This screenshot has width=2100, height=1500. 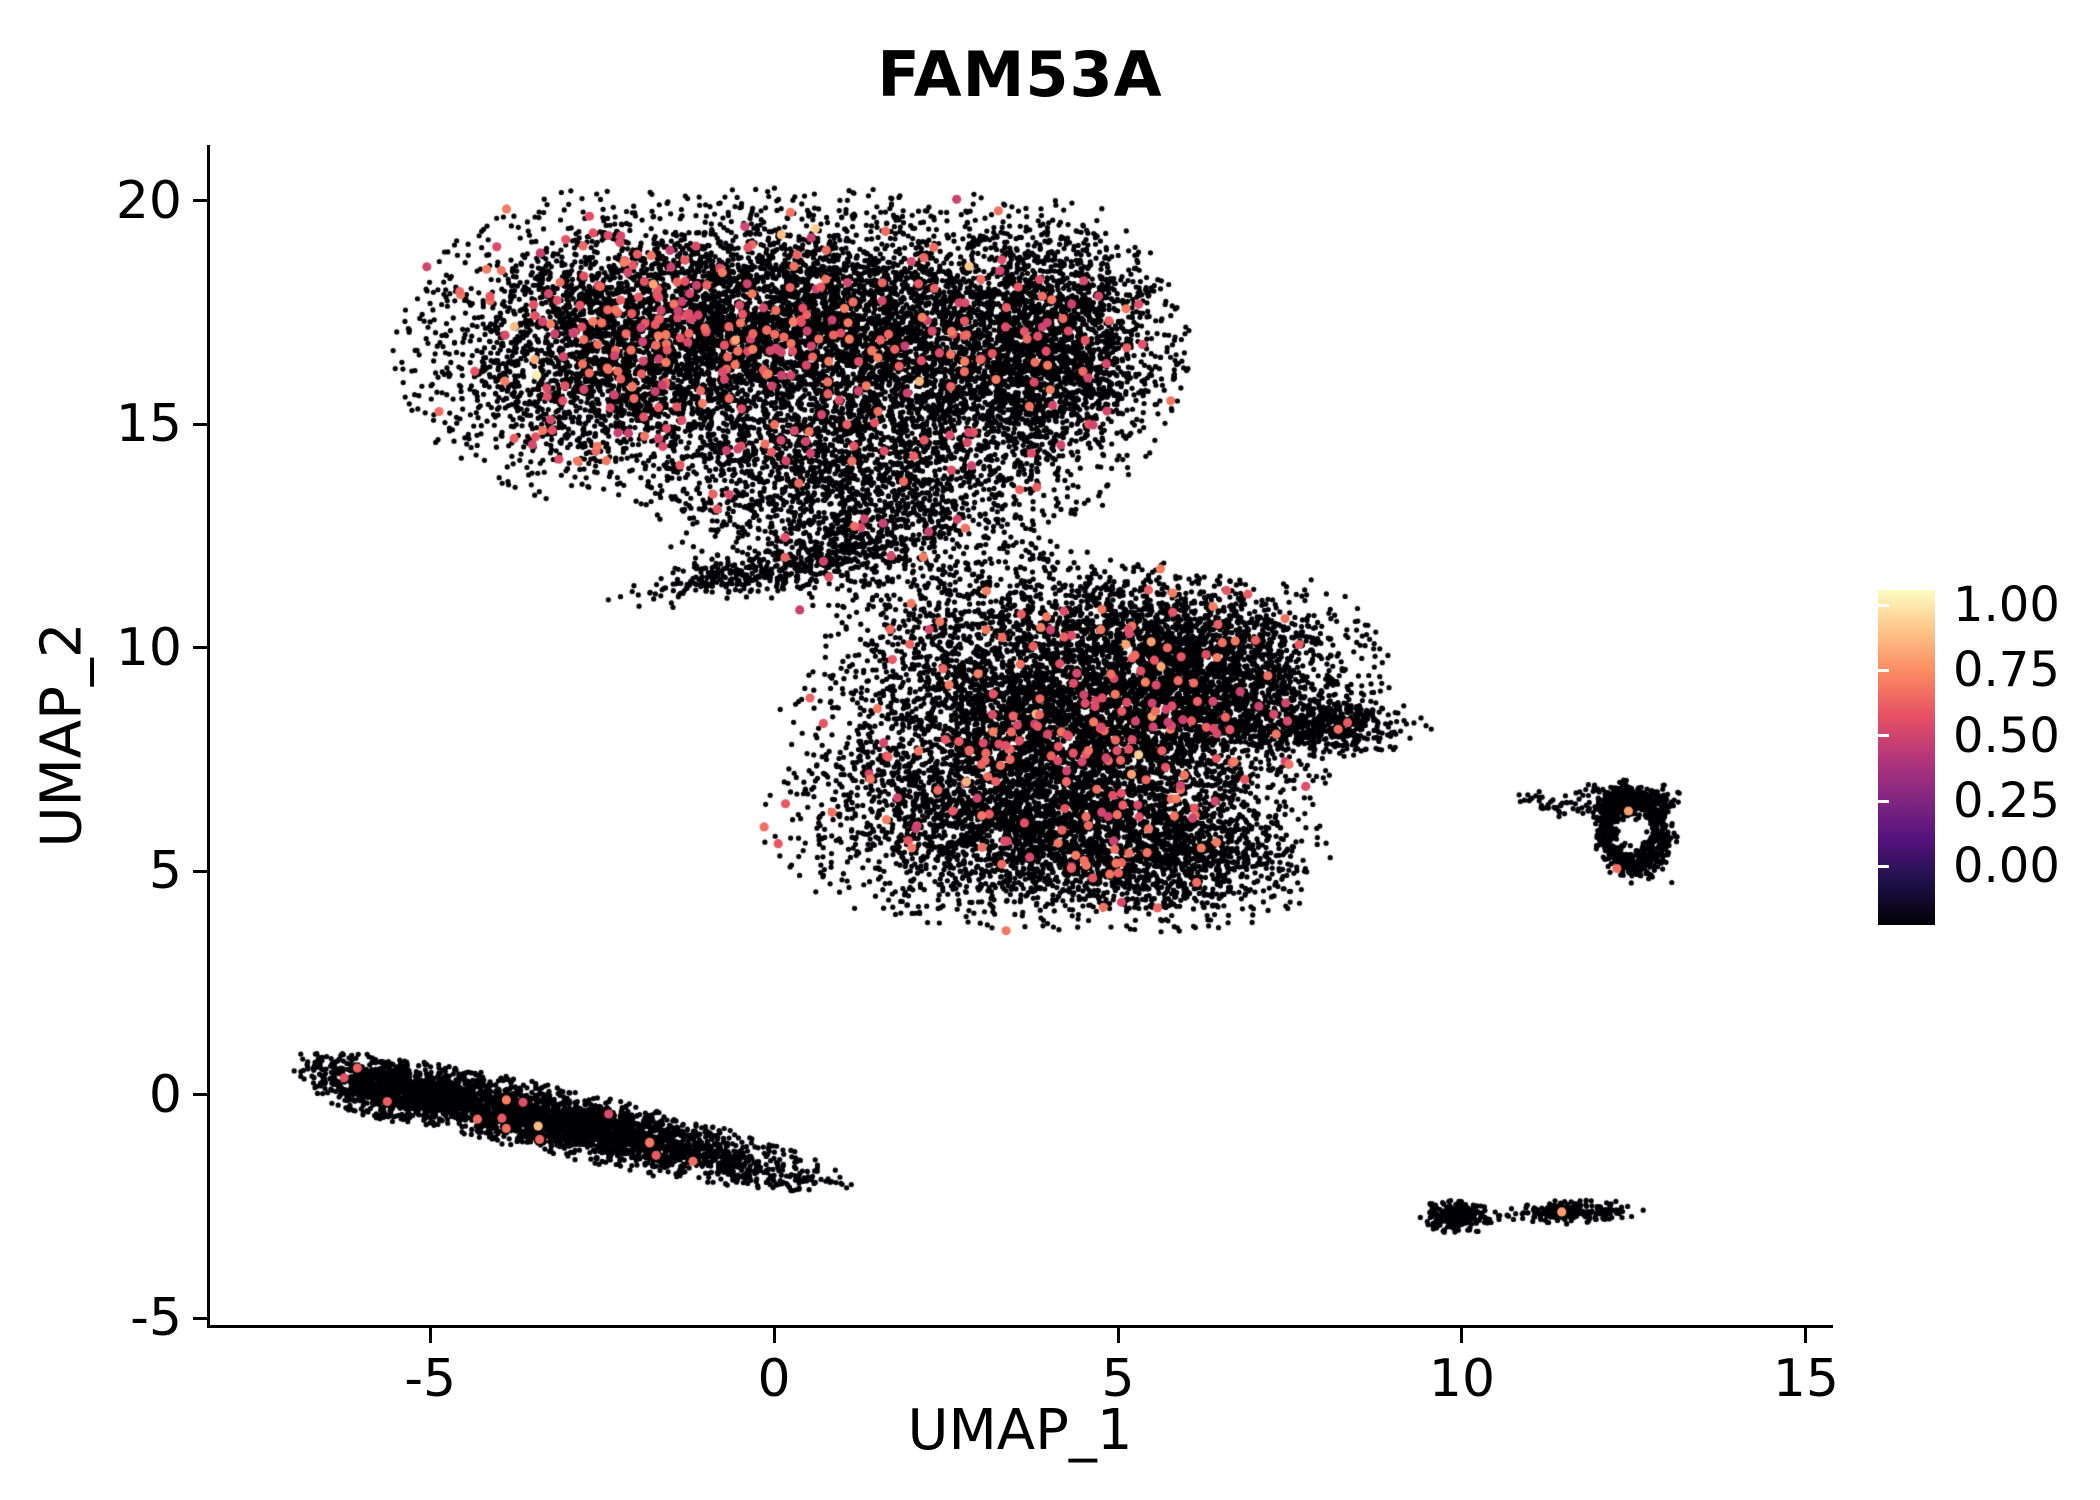 I want to click on x-tick-label: -5, so click(x=430, y=1379).